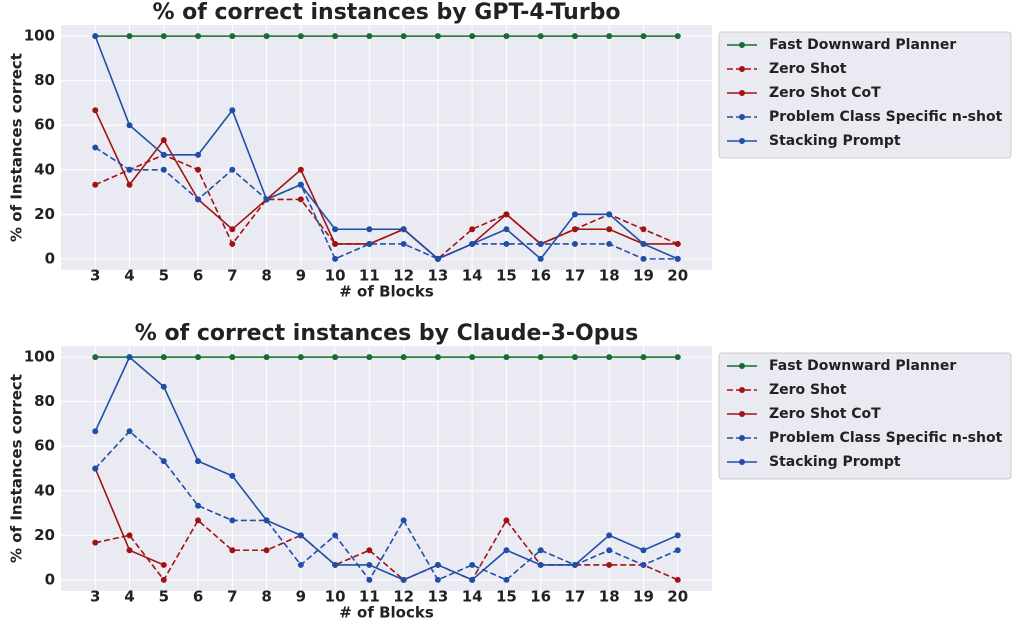 The image size is (1013, 623). I want to click on x-tick-label: 8, so click(266, 276).